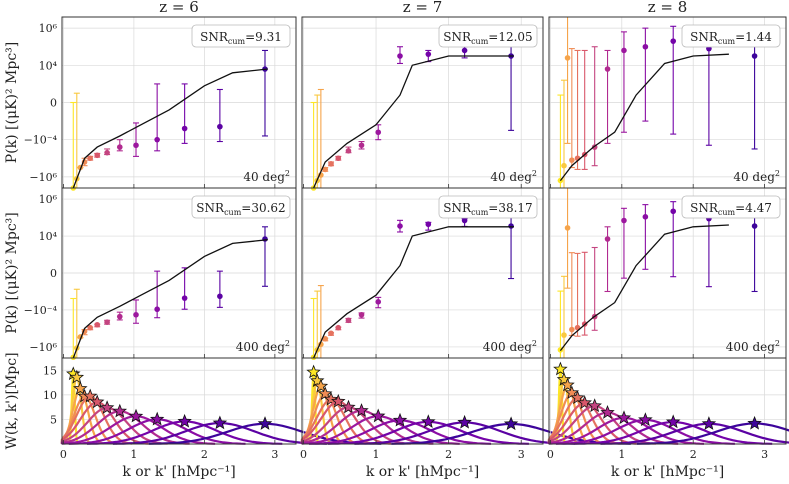 The height and width of the screenshot is (484, 789). I want to click on snr-label: SNRcum=4.47, so click(731, 209).